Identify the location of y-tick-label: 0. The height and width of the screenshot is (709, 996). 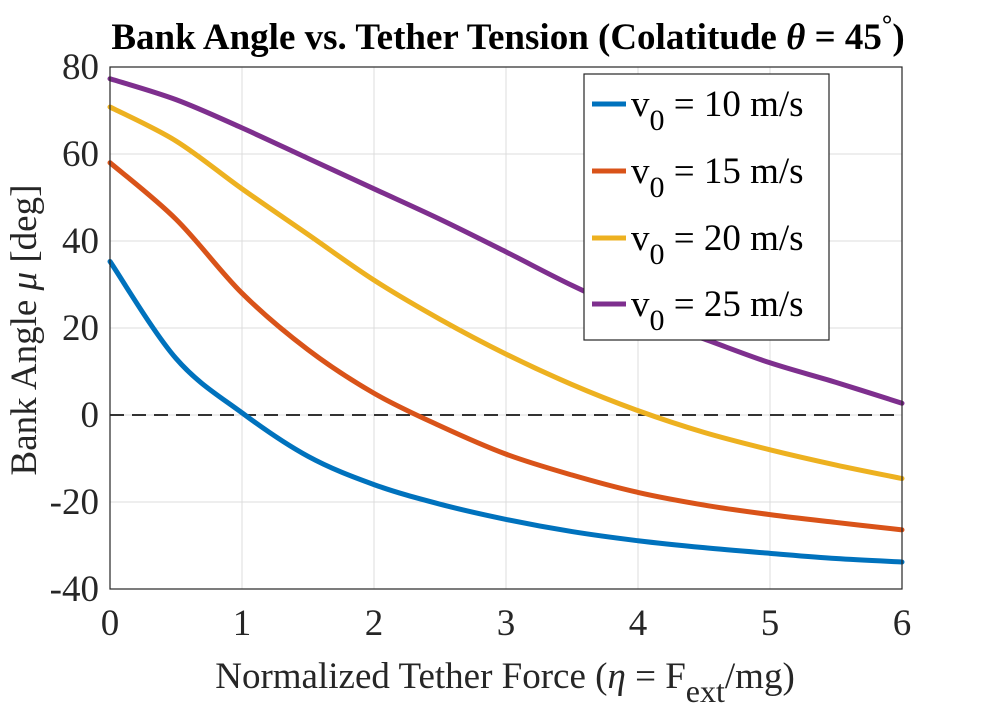
(90, 415).